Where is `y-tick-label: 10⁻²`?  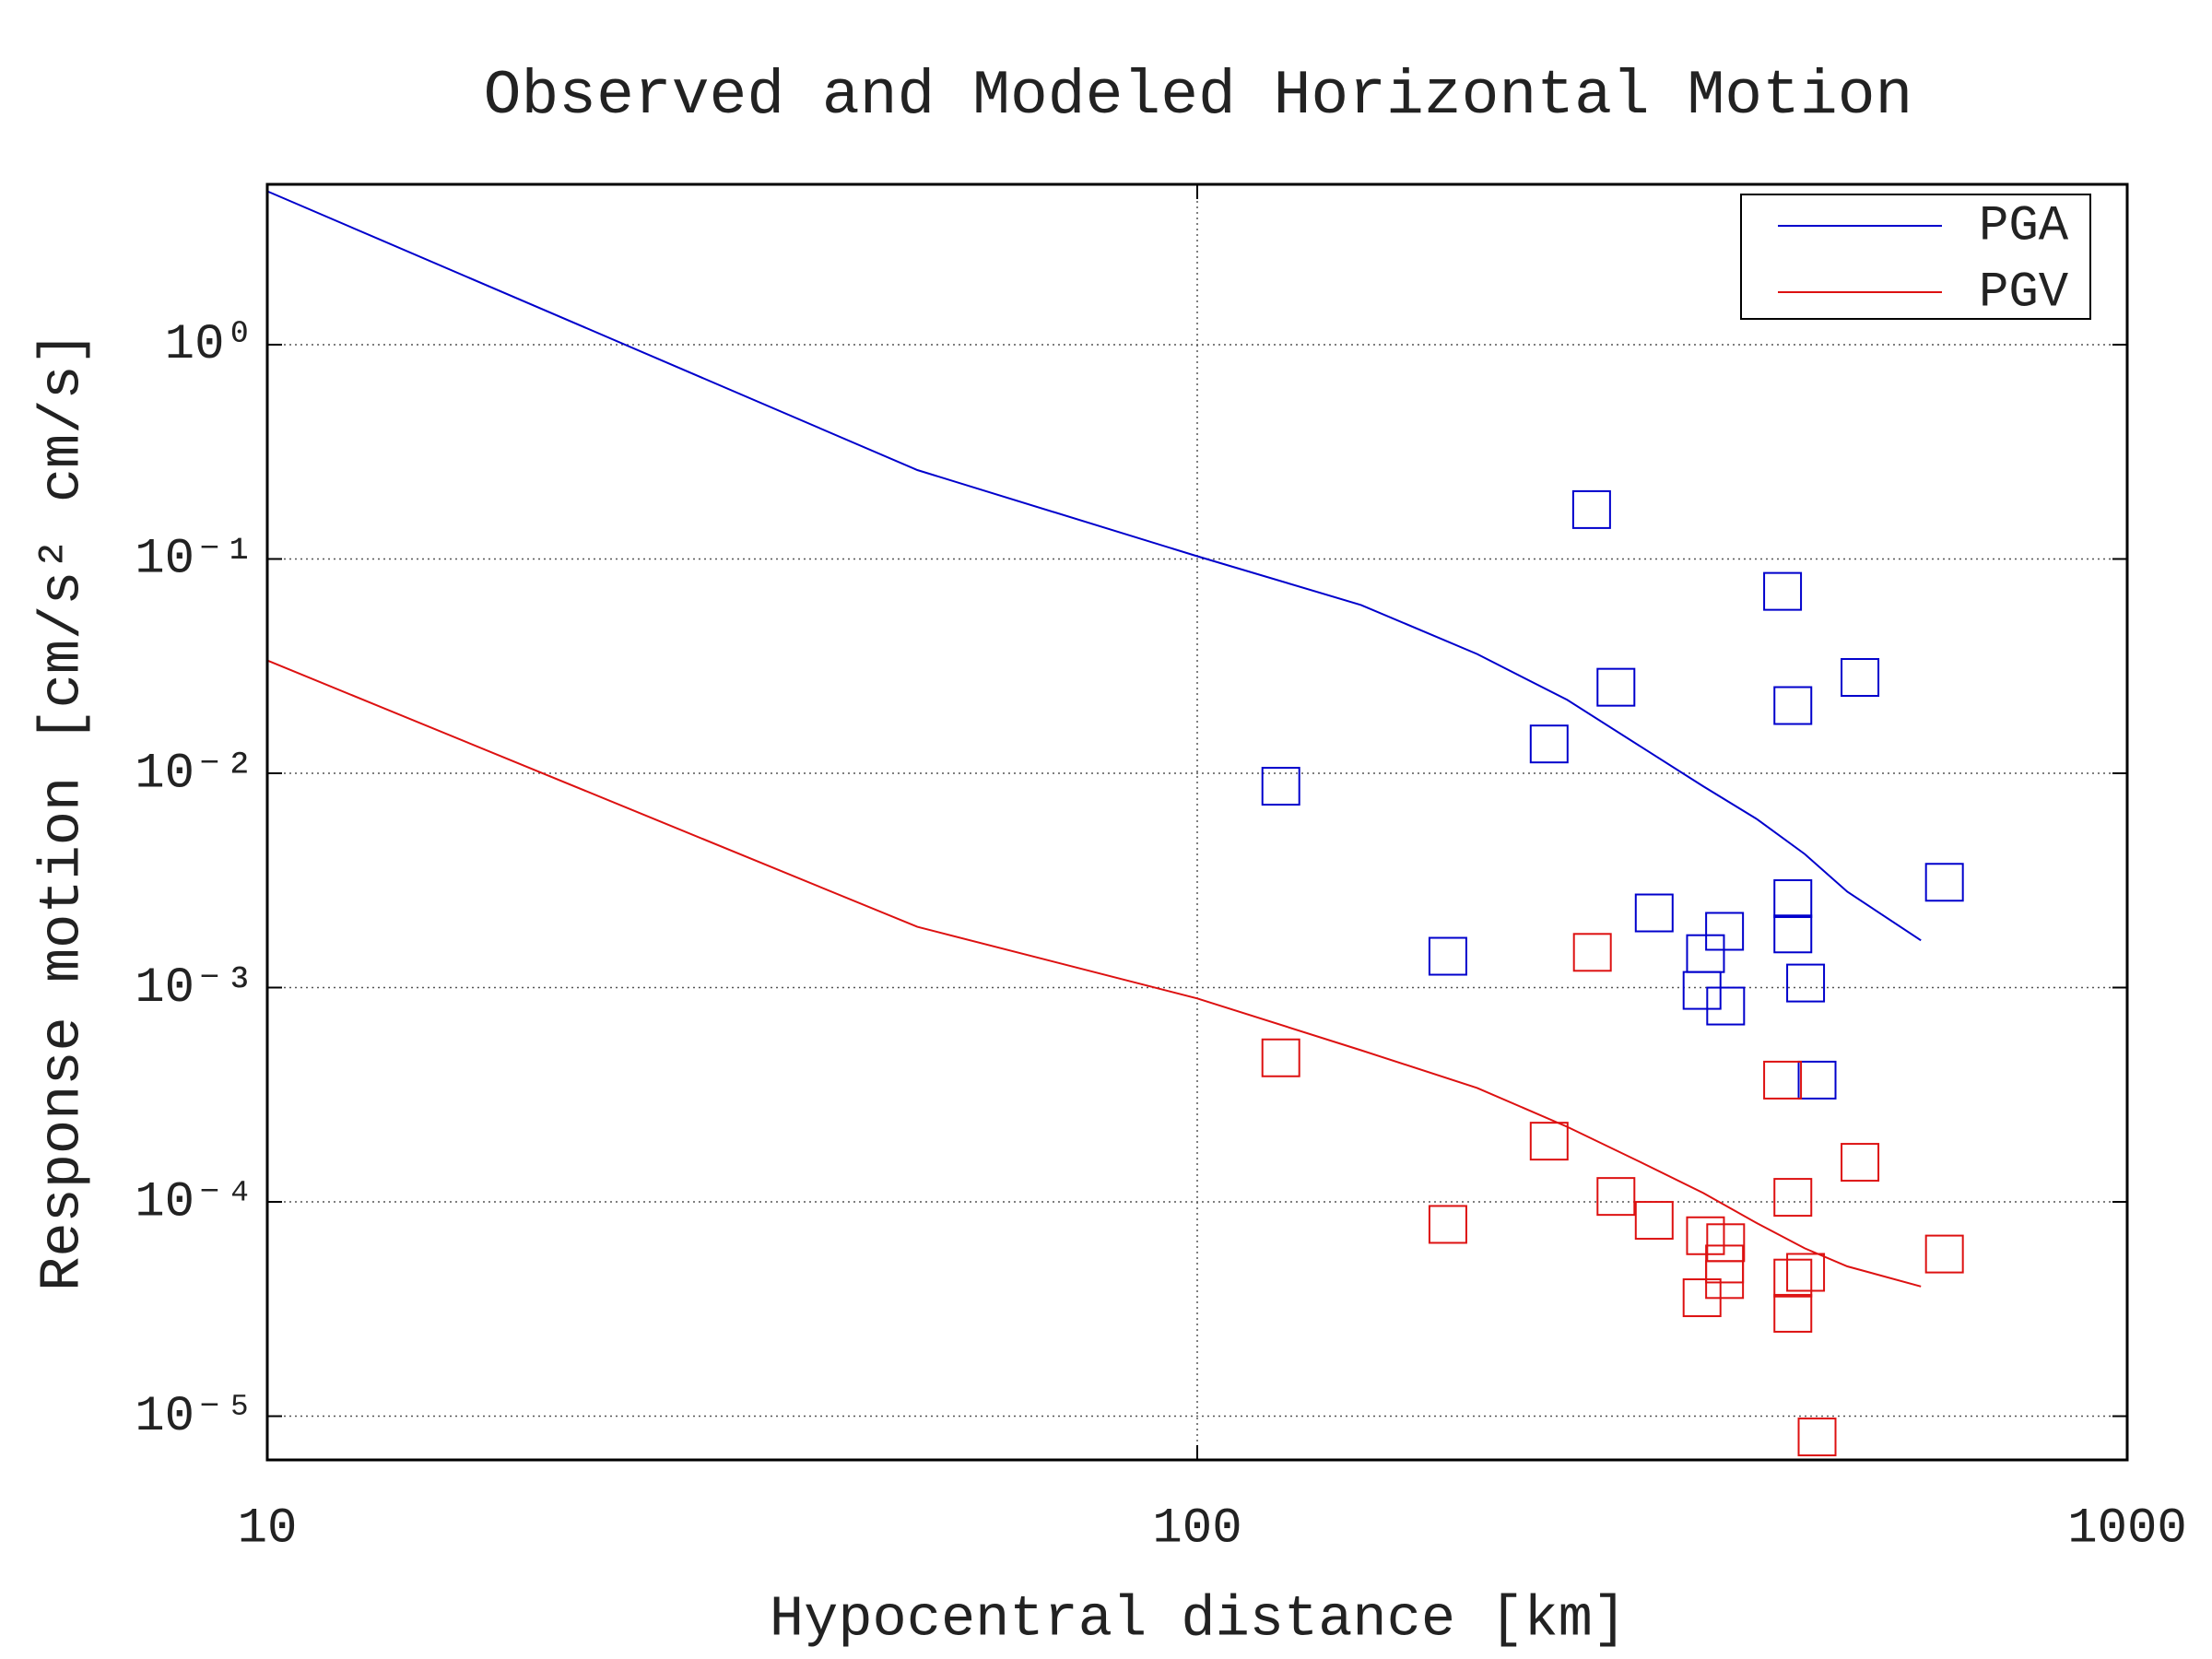 y-tick-label: 10⁻² is located at coordinates (194, 774).